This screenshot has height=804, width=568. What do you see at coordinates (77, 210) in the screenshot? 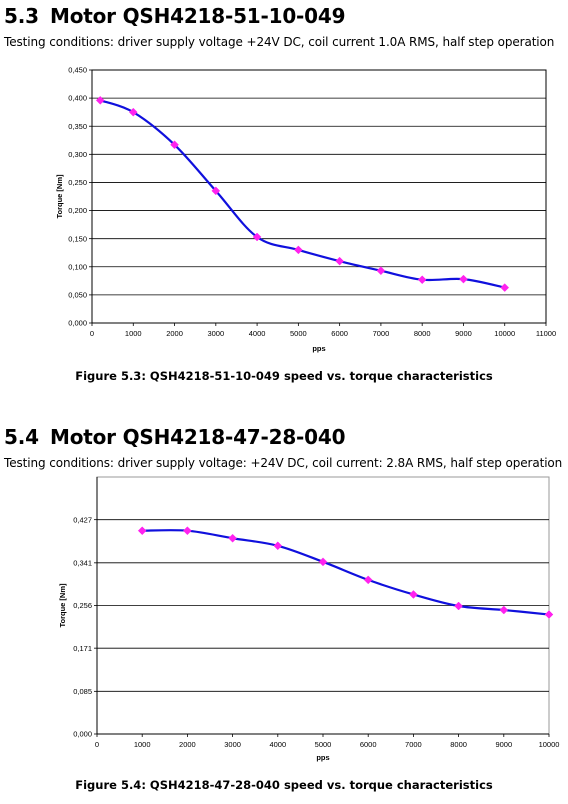
I see `y-tick-label: 0,200` at bounding box center [77, 210].